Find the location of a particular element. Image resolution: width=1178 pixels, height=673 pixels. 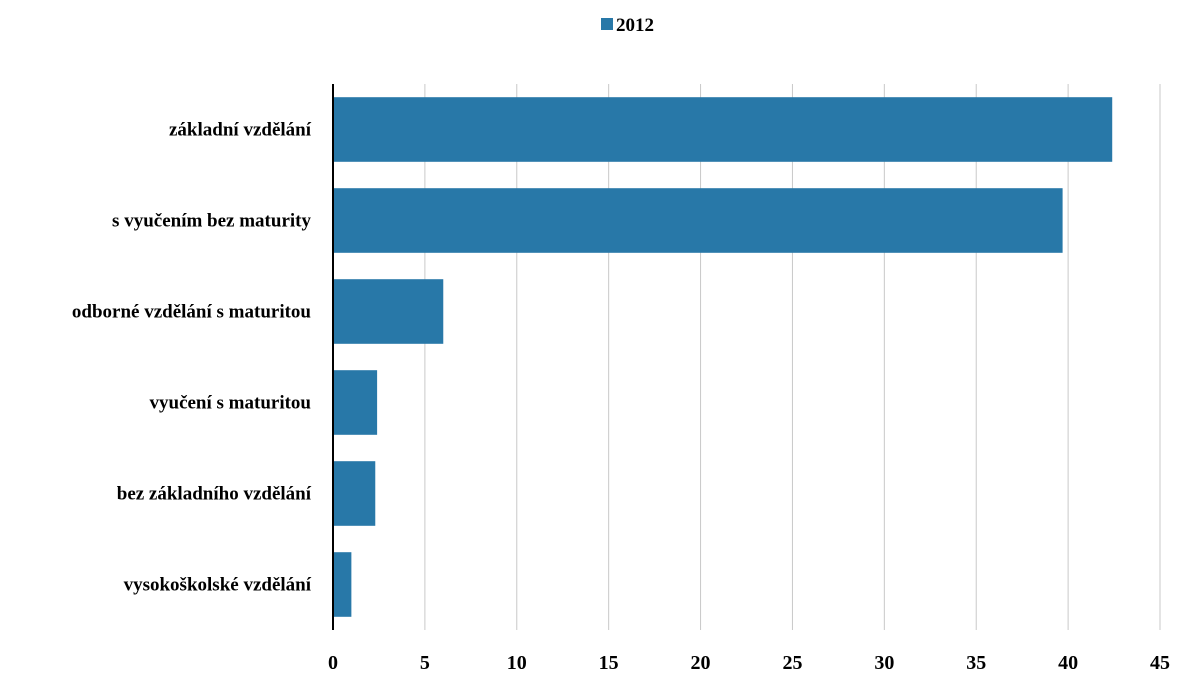

x-tick-label-20: 20 is located at coordinates (701, 662).